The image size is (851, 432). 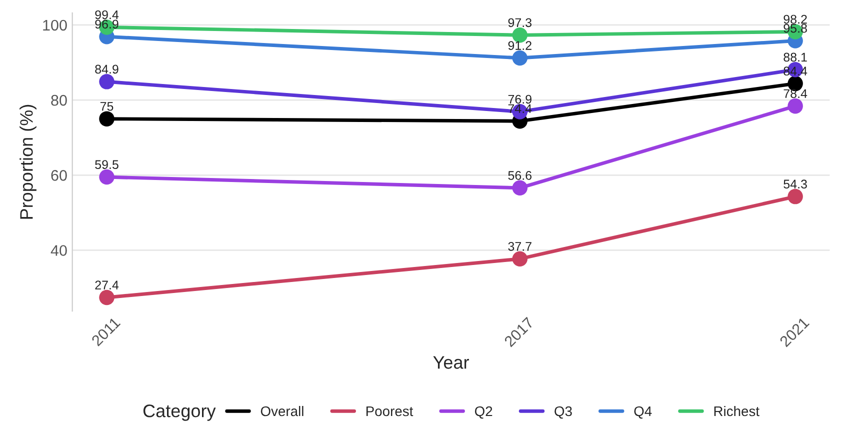 I want to click on y-tick-label: 60, so click(x=59, y=175).